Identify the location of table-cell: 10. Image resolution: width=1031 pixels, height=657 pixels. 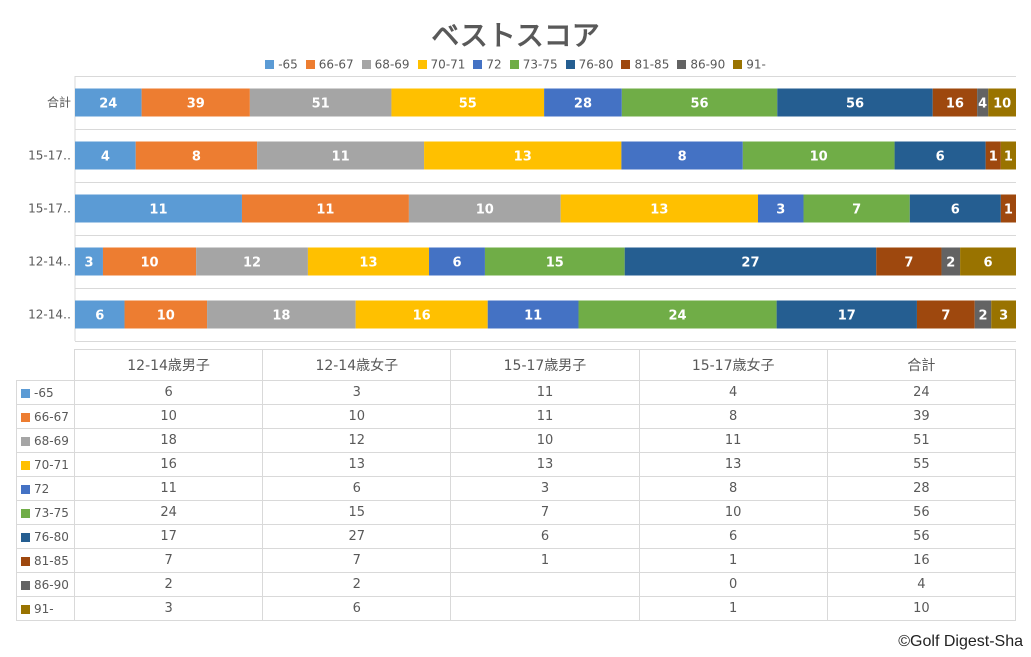
(733, 512).